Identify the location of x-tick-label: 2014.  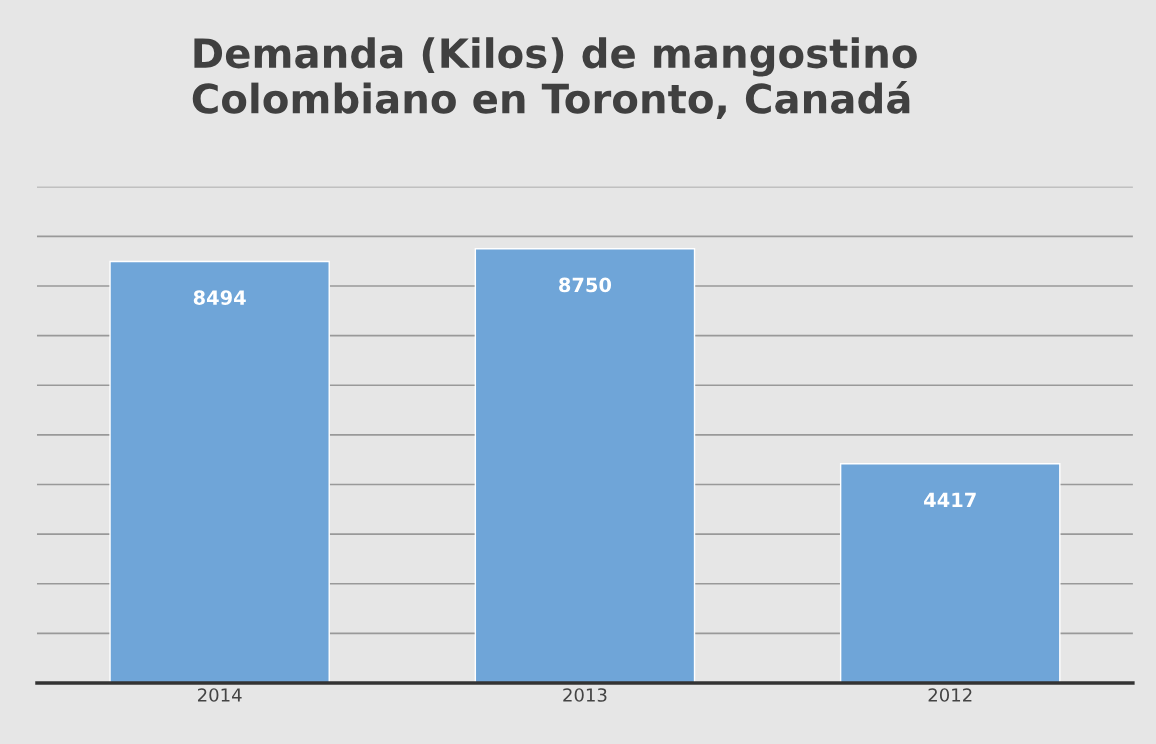
(219, 695).